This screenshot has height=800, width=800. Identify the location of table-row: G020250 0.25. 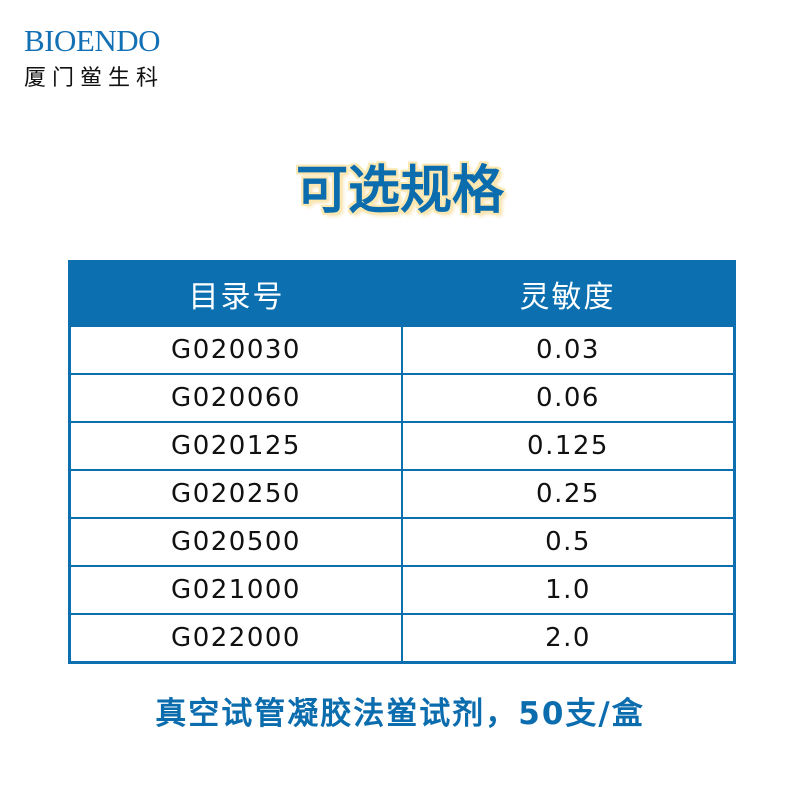
(402, 494).